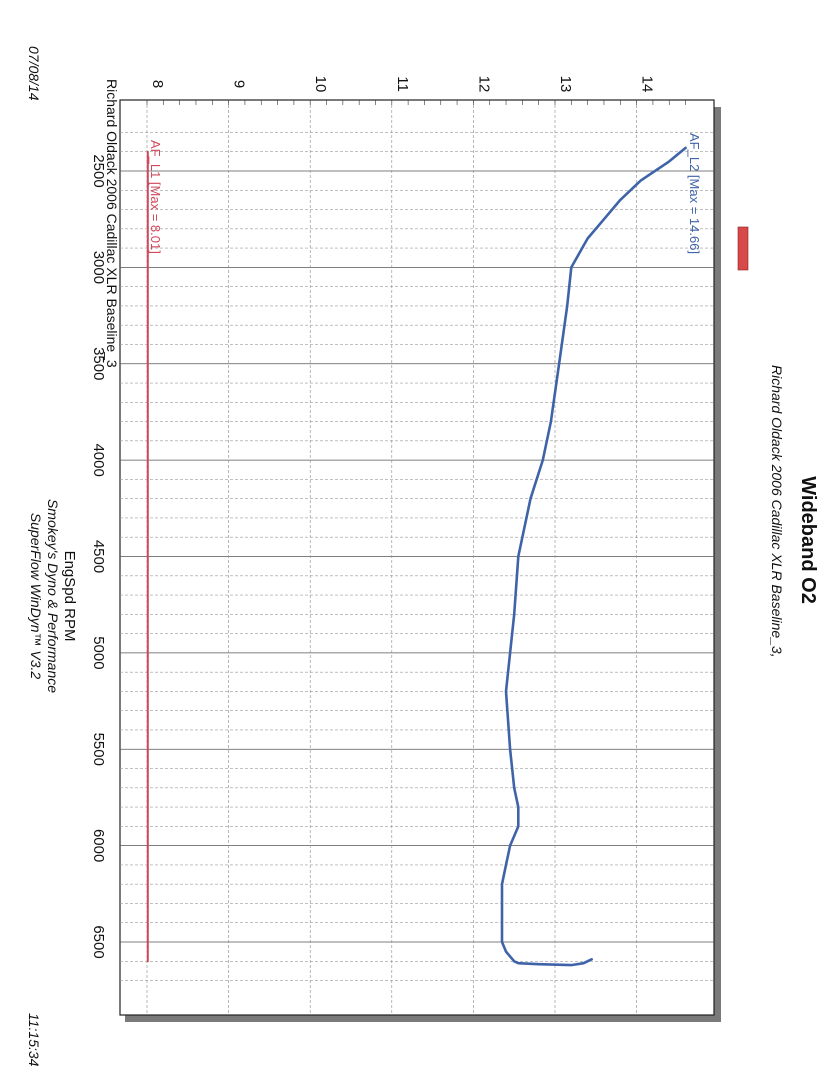 Image resolution: width=838 pixels, height=1084 pixels. What do you see at coordinates (694, 193) in the screenshot?
I see `series-label-af-l2: AF_L2 [Max = 14.66]` at bounding box center [694, 193].